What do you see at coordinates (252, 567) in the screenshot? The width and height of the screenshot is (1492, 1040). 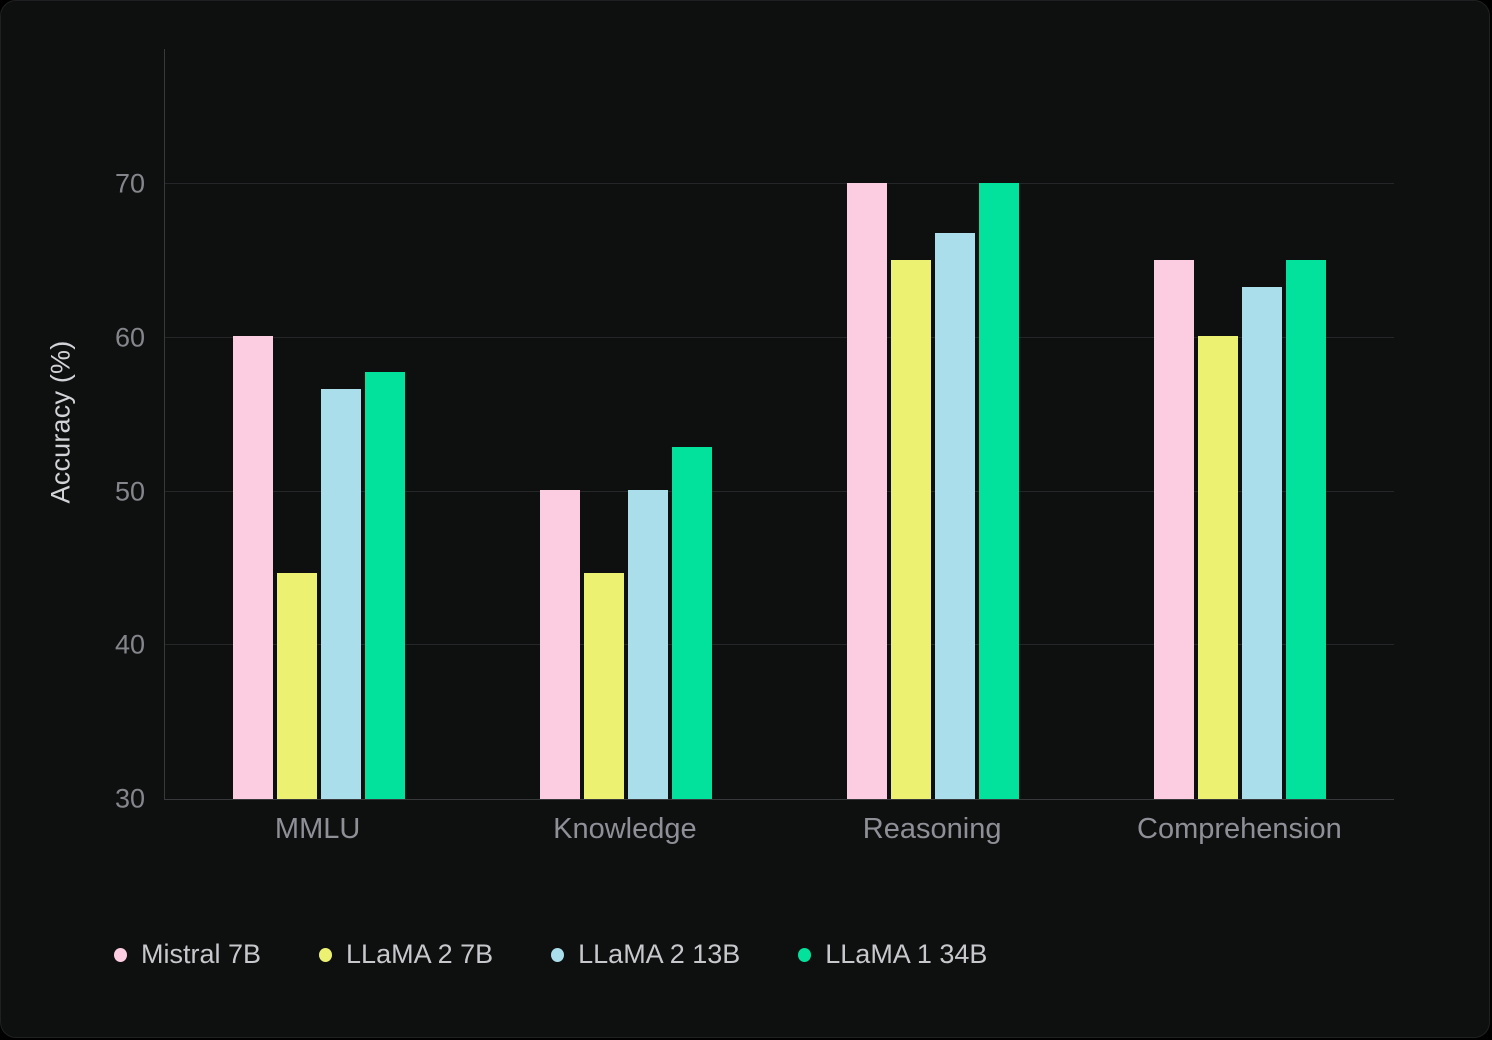 I see `bar-mistral-7b-mmlu` at bounding box center [252, 567].